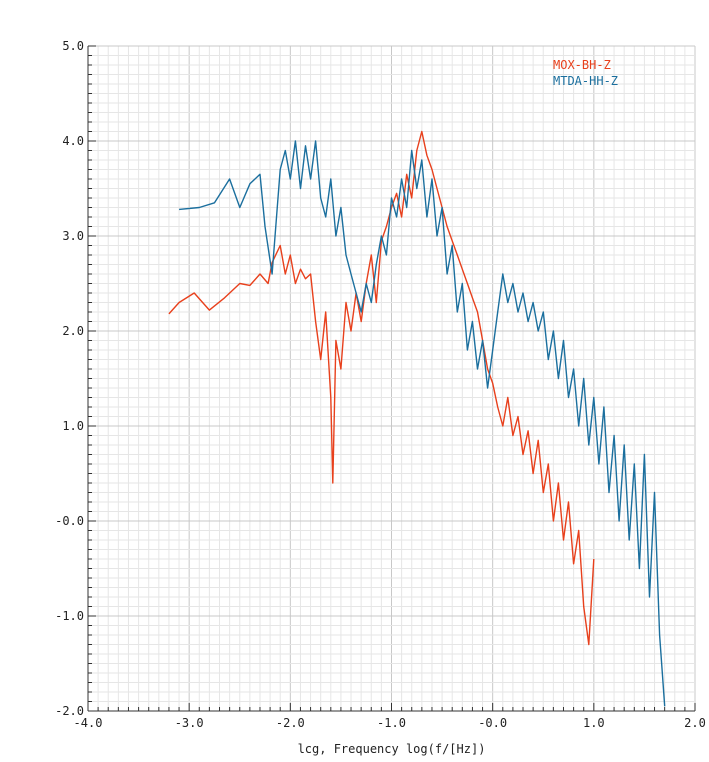 Image resolution: width=709 pixels, height=762 pixels. What do you see at coordinates (73, 331) in the screenshot?
I see `y-tick-label: 2.0` at bounding box center [73, 331].